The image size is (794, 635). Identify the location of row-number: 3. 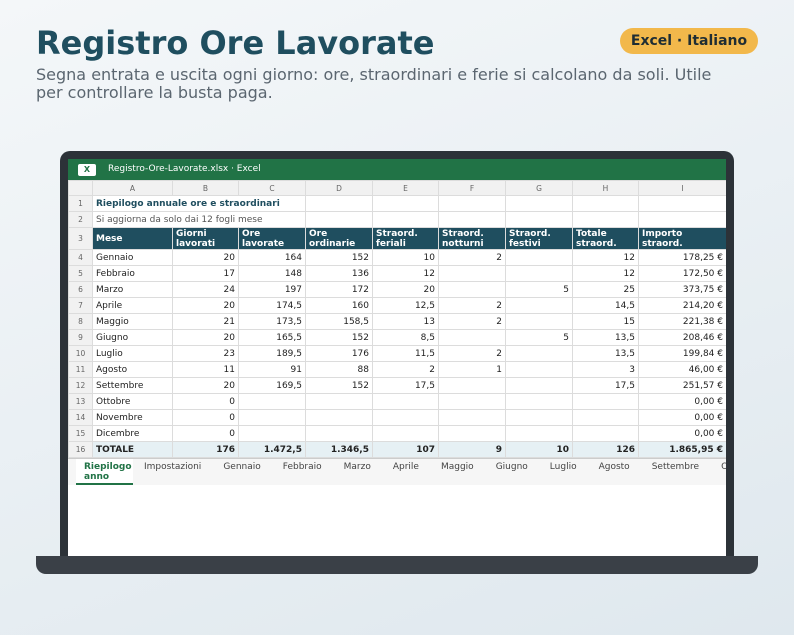
(80, 238).